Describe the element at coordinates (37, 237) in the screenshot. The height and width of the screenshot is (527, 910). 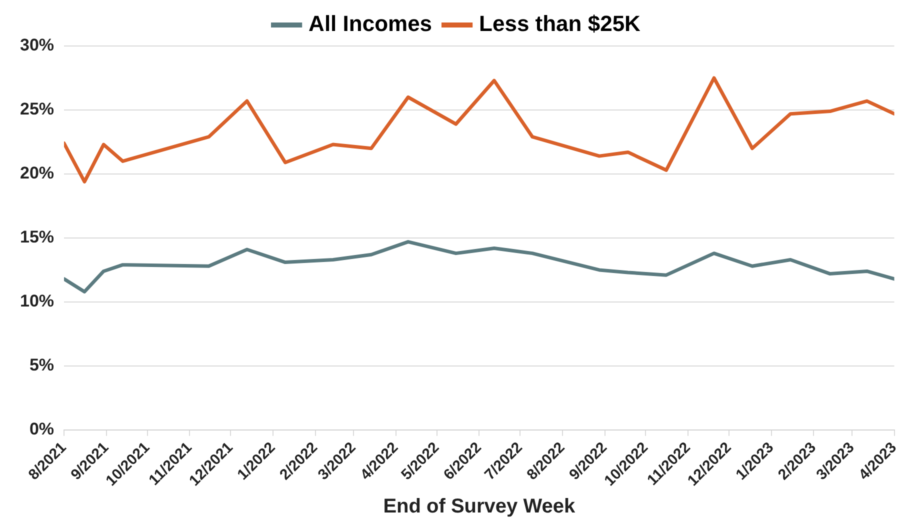
I see `y-tick-label: 15%` at that location.